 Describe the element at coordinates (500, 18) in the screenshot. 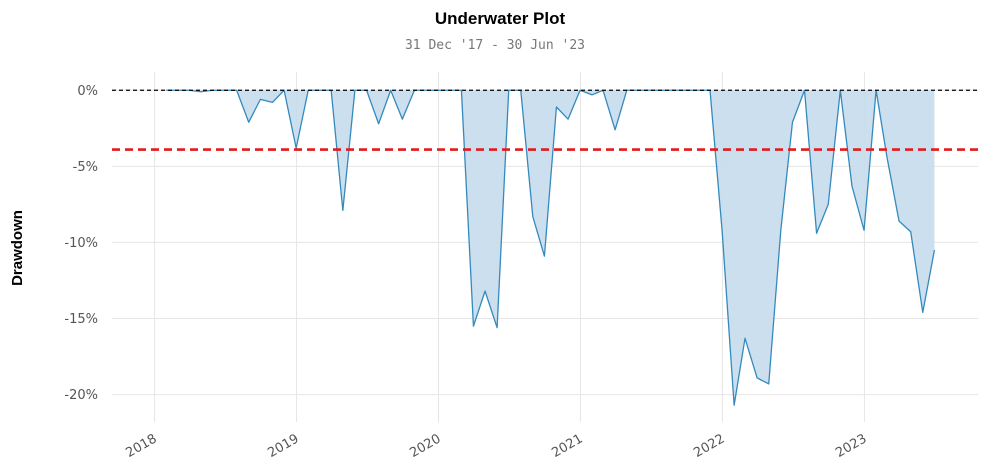

I see `chart-title: Underwater Plot` at that location.